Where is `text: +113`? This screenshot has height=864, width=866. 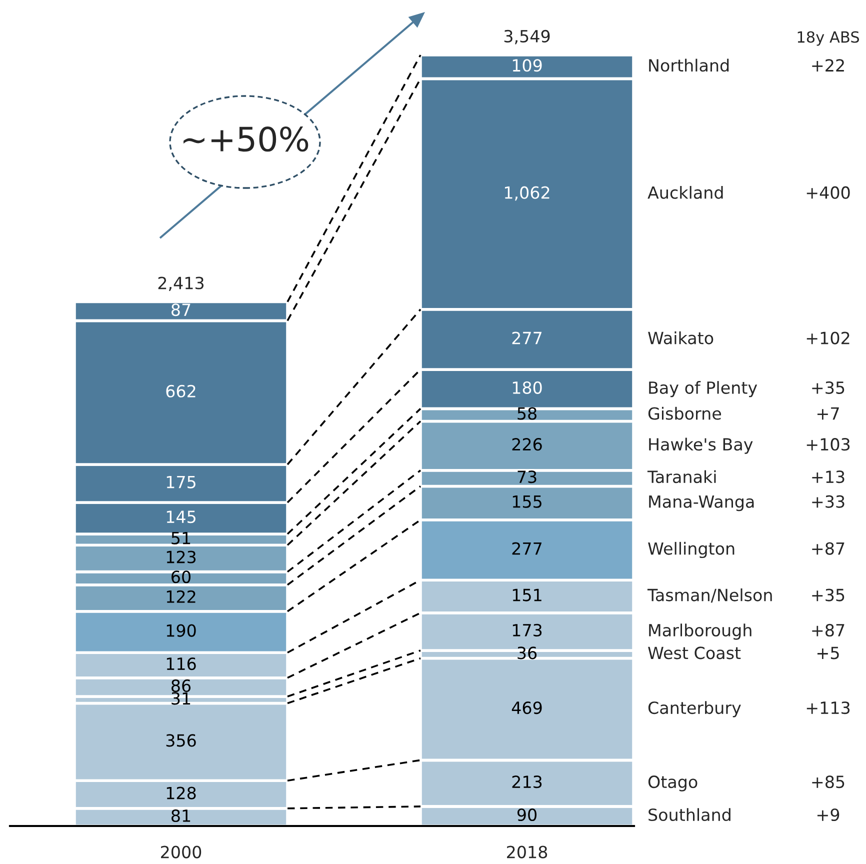 text: +113 is located at coordinates (828, 707).